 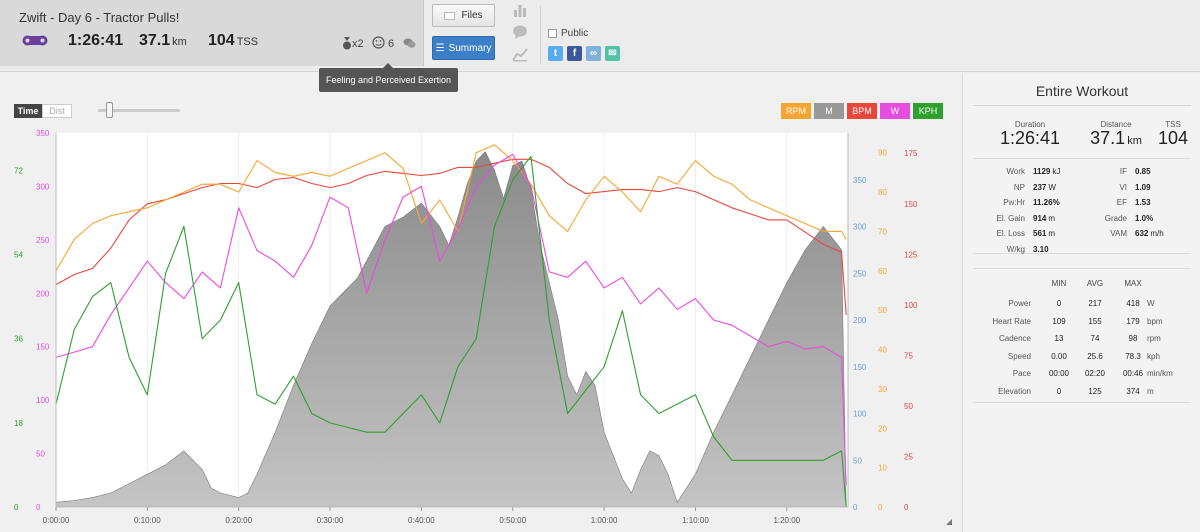 What do you see at coordinates (1019, 187) in the screenshot?
I see `metric-label: NP` at bounding box center [1019, 187].